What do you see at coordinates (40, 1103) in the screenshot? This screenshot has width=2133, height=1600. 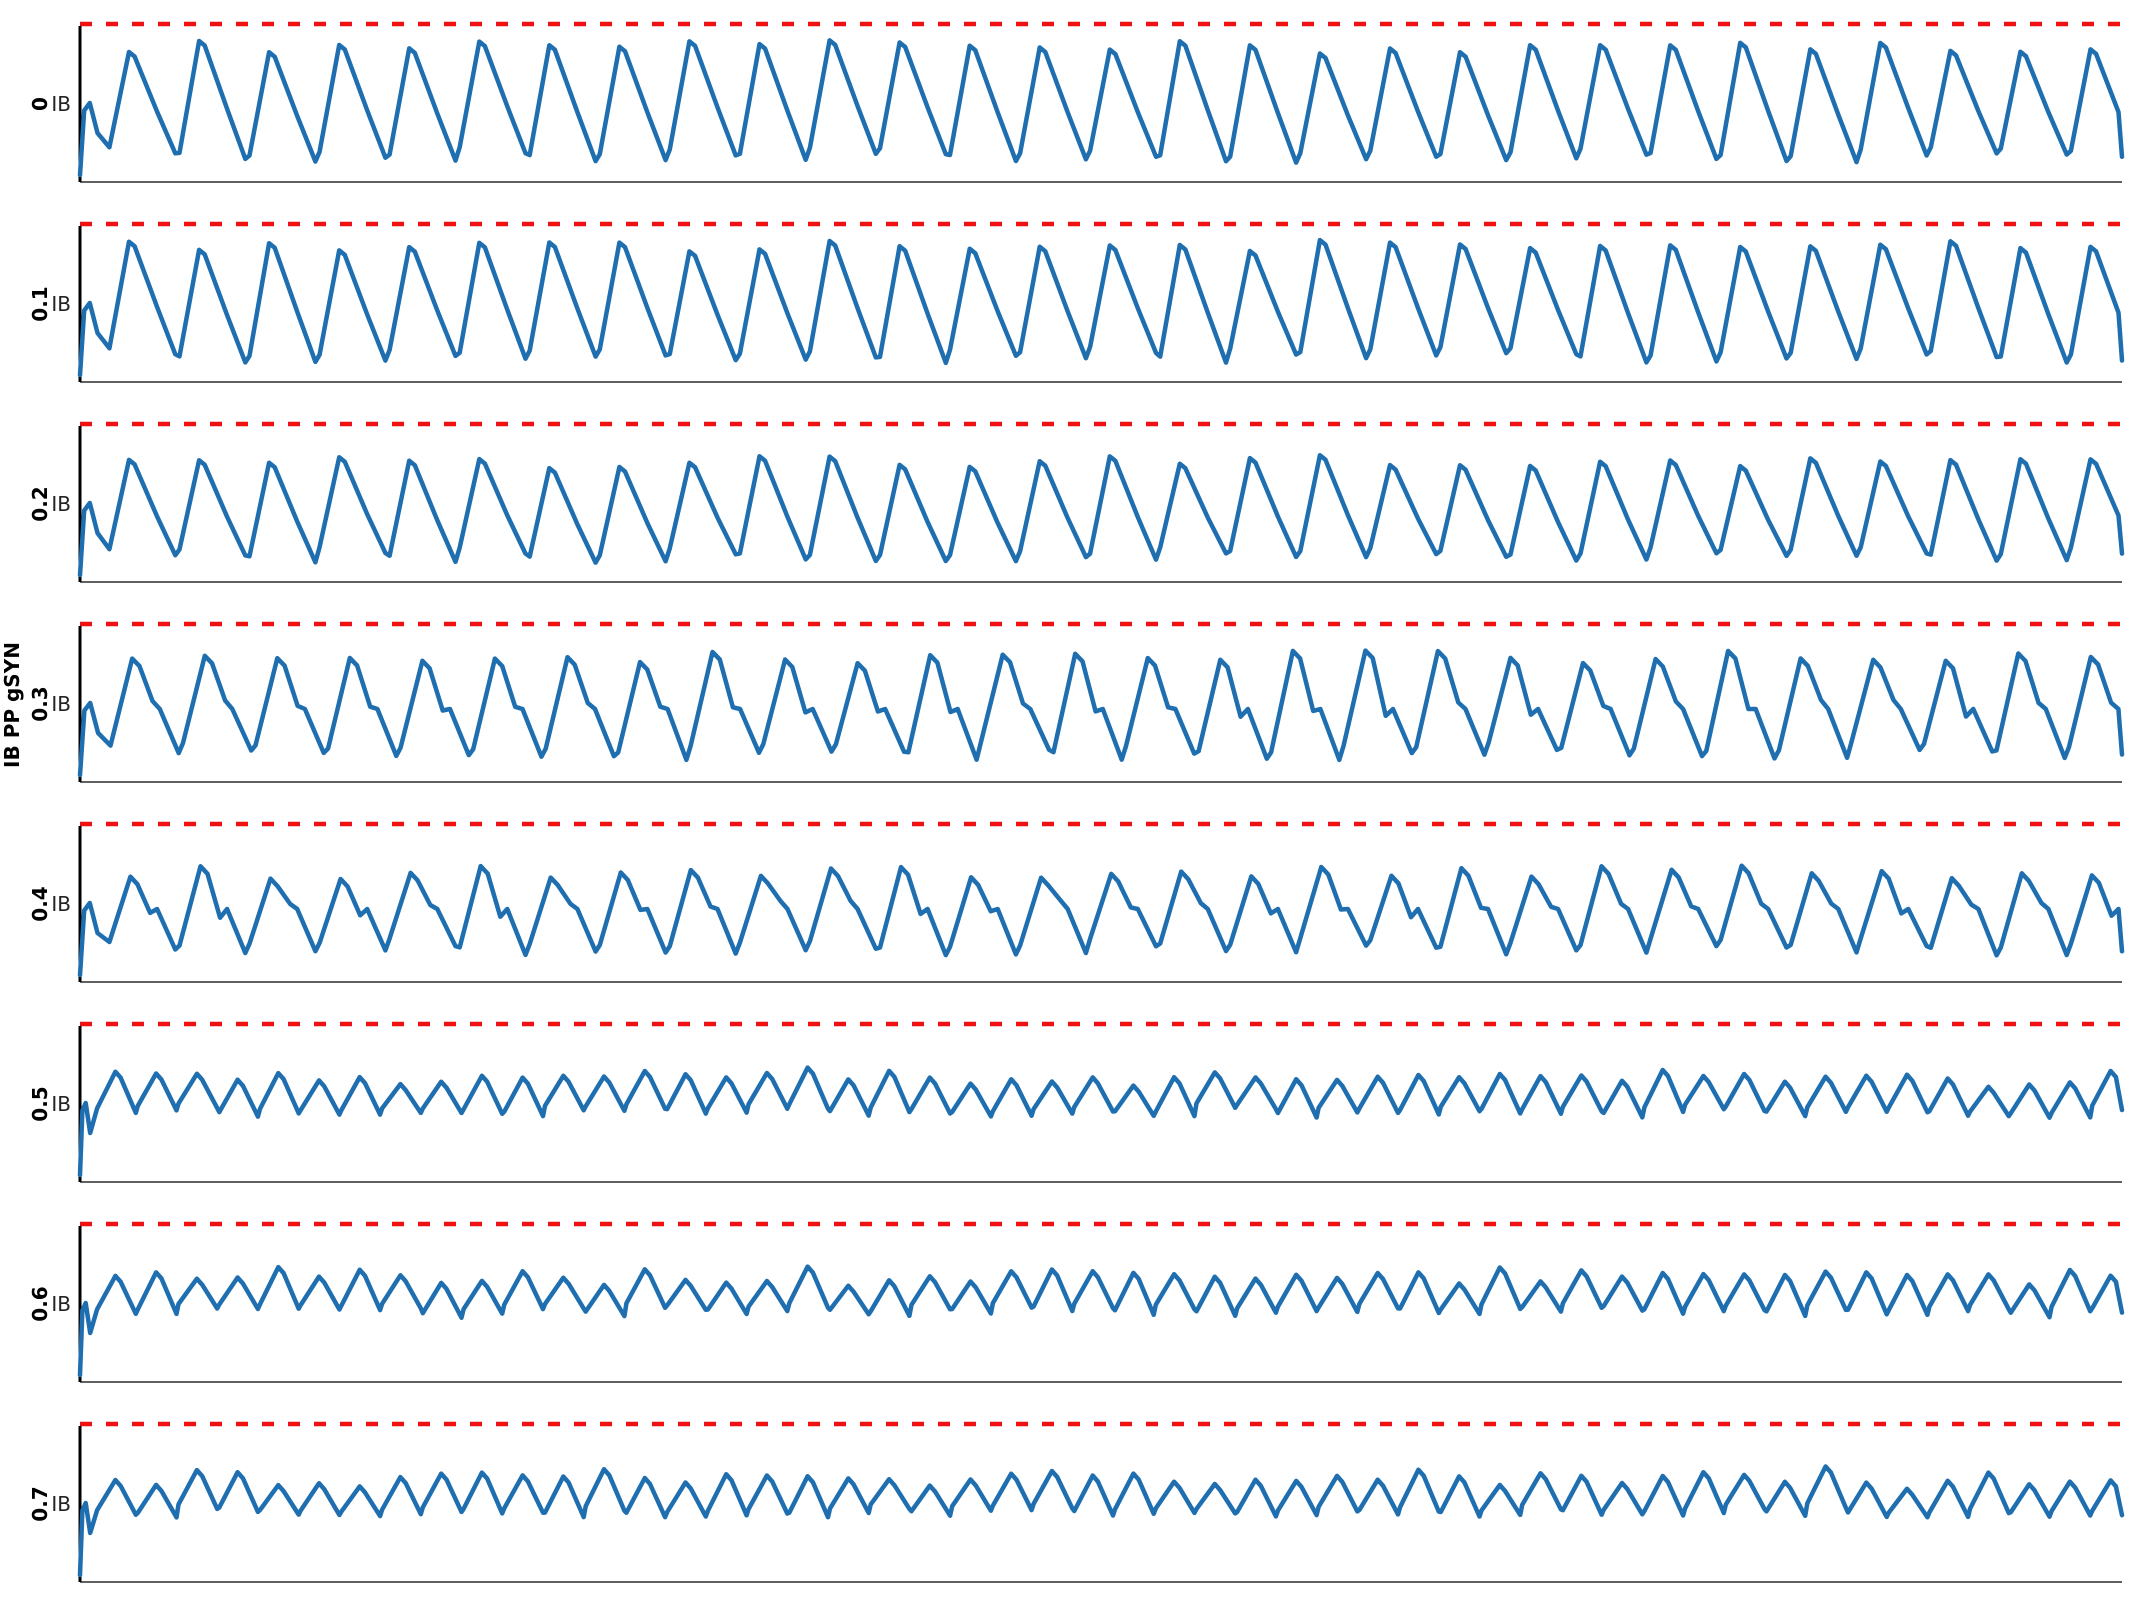 I see `panel-label: 0.5` at bounding box center [40, 1103].